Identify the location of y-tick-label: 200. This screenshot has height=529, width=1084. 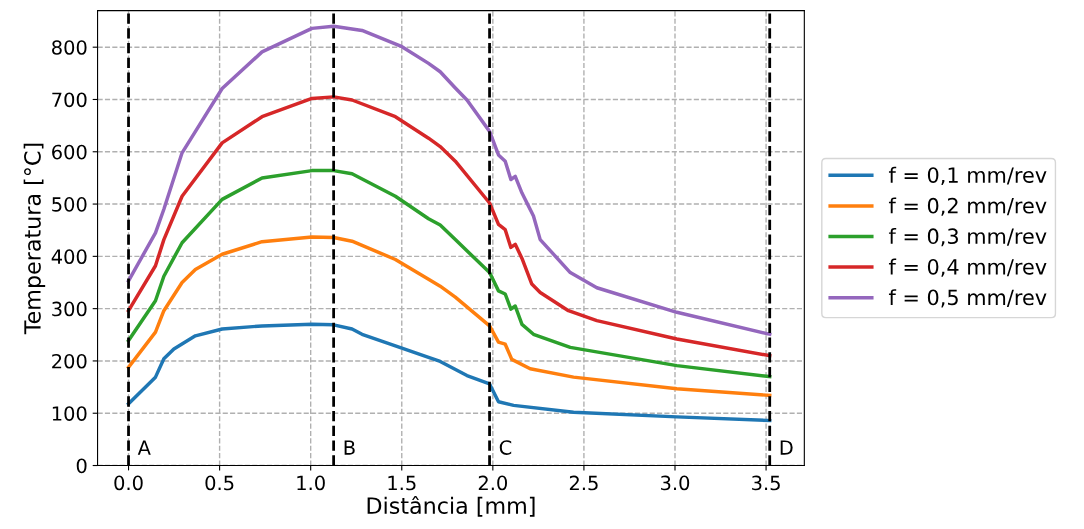
(69, 361).